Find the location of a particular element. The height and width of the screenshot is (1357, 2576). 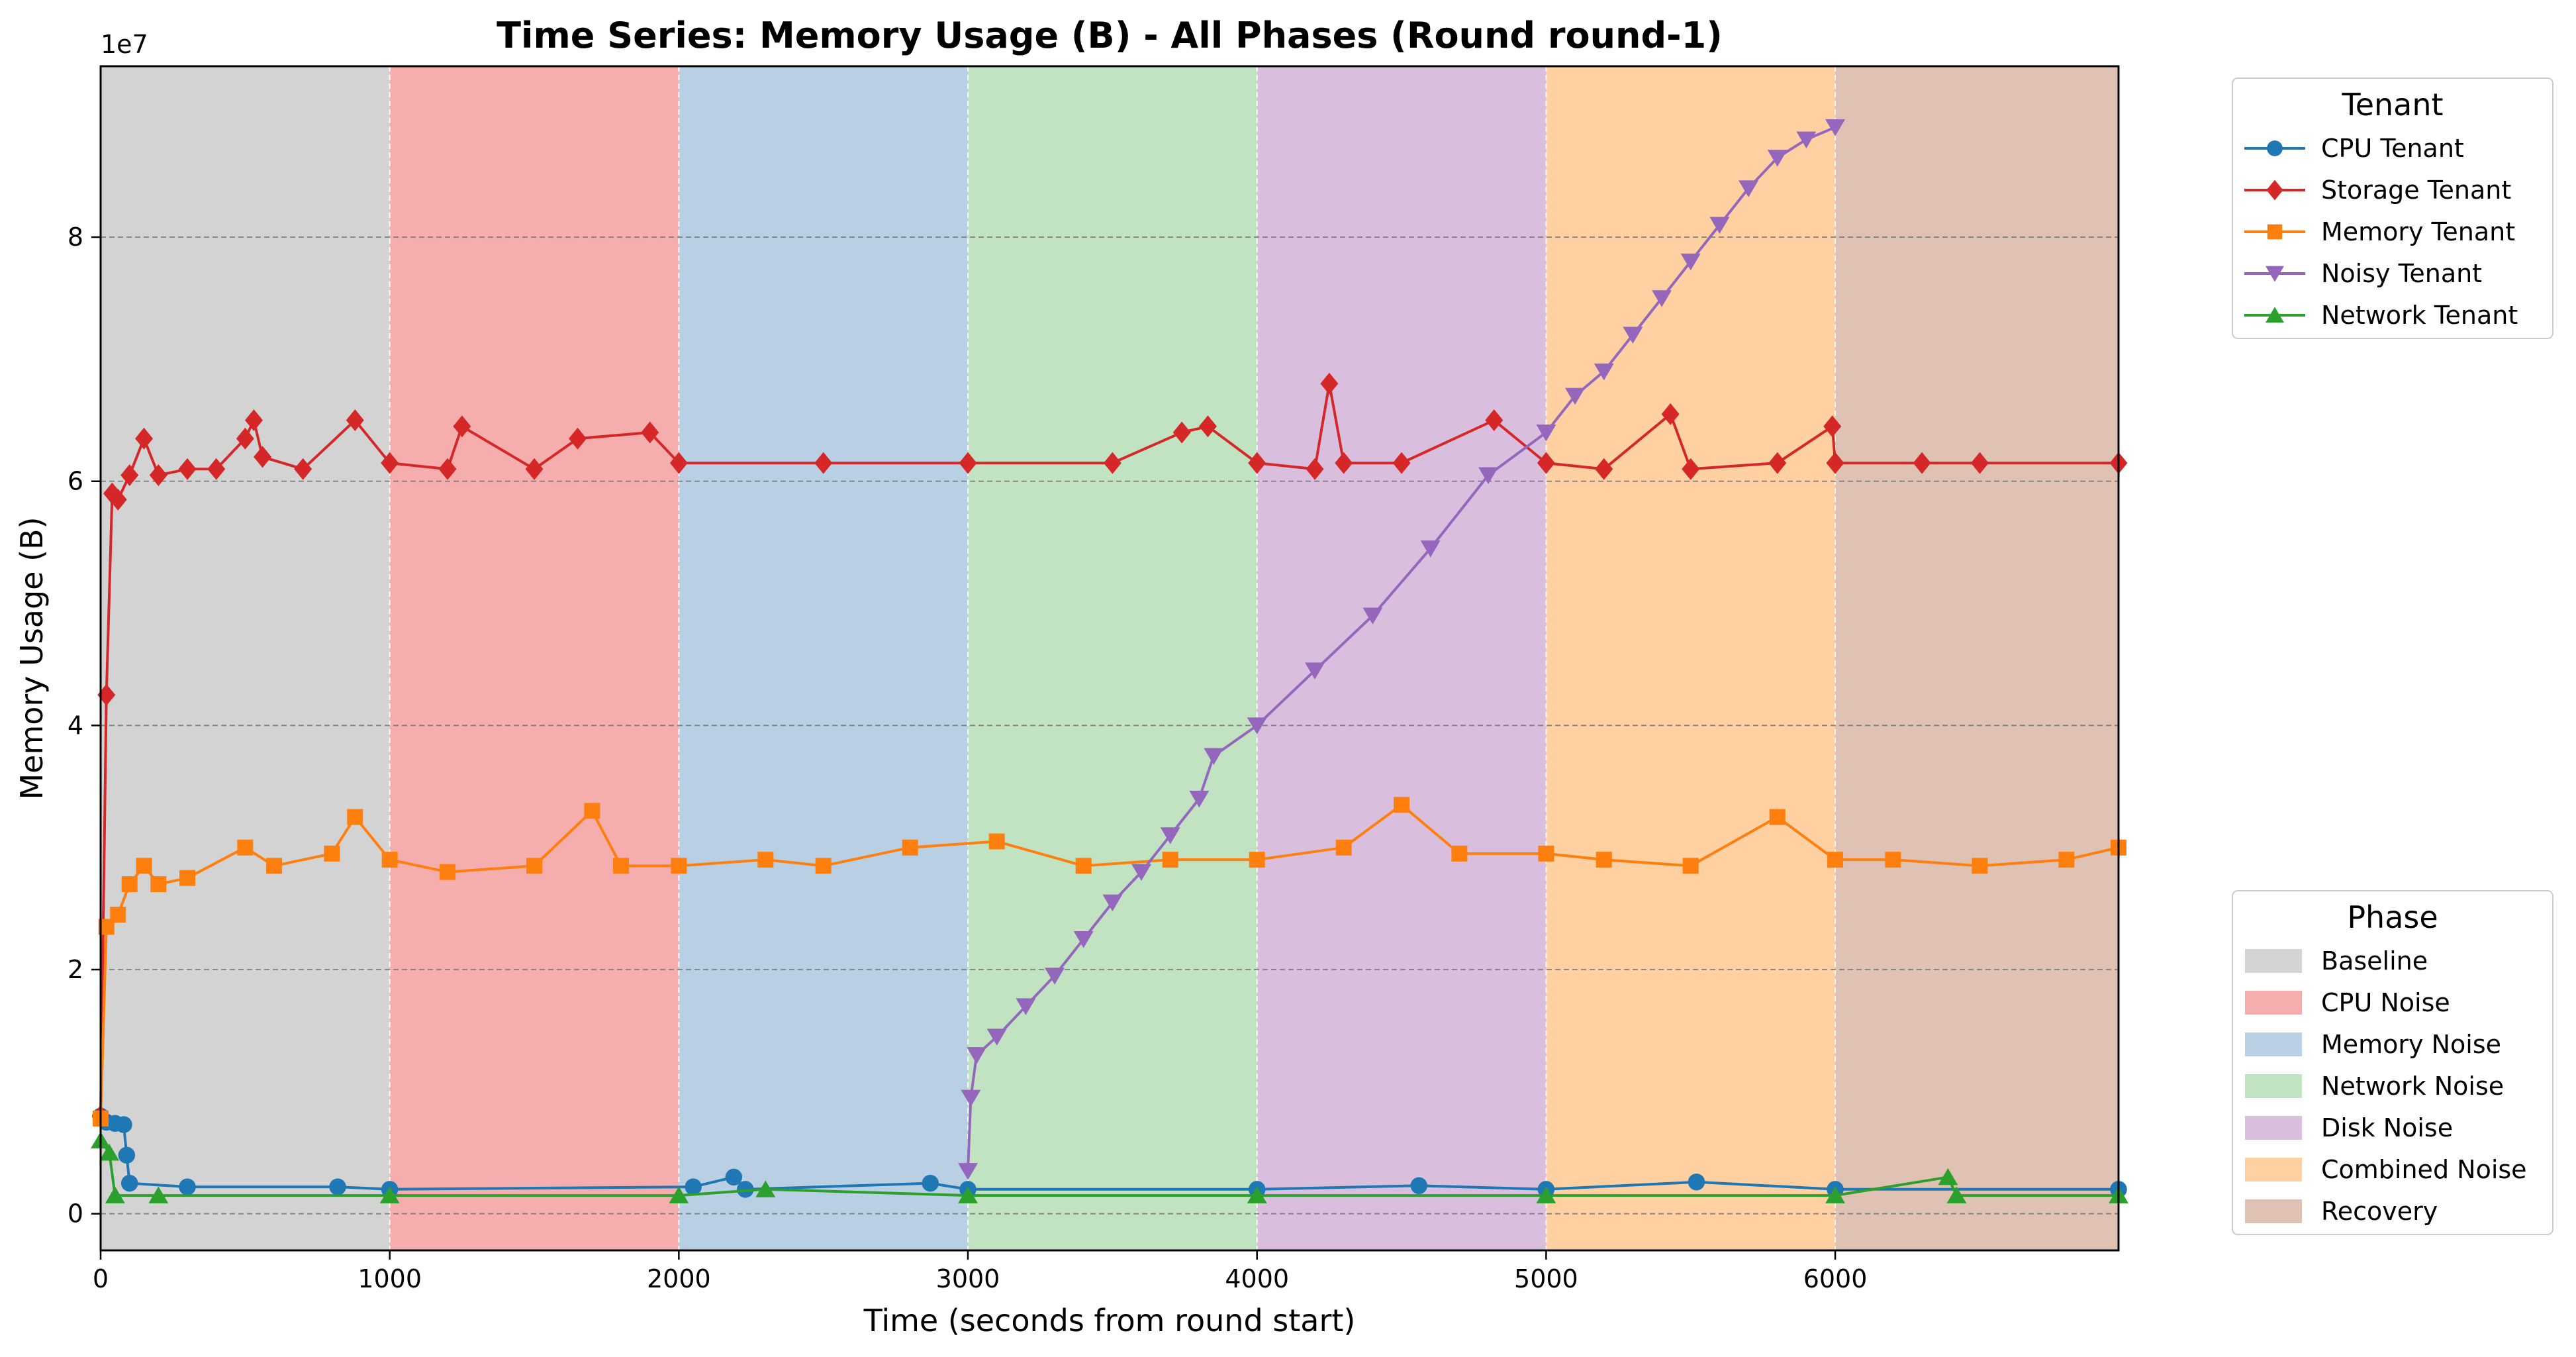

legend-phase-label-5: Combined Noise is located at coordinates (2424, 1170).